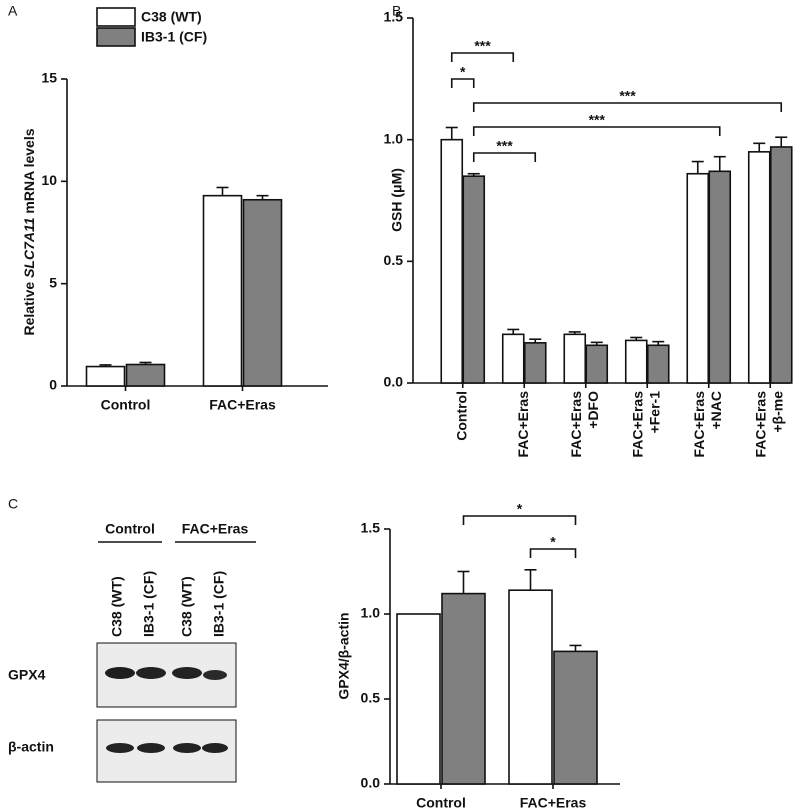 Image resolution: width=797 pixels, height=812 pixels. Describe the element at coordinates (27, 675) in the screenshot. I see `row-label: GPX4` at that location.